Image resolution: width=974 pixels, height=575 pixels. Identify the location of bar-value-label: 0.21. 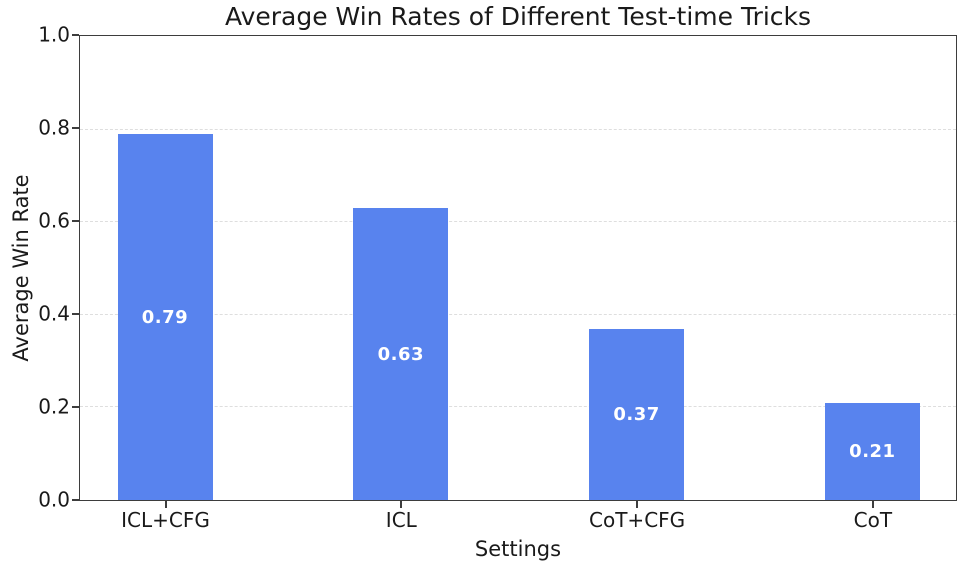
(872, 451).